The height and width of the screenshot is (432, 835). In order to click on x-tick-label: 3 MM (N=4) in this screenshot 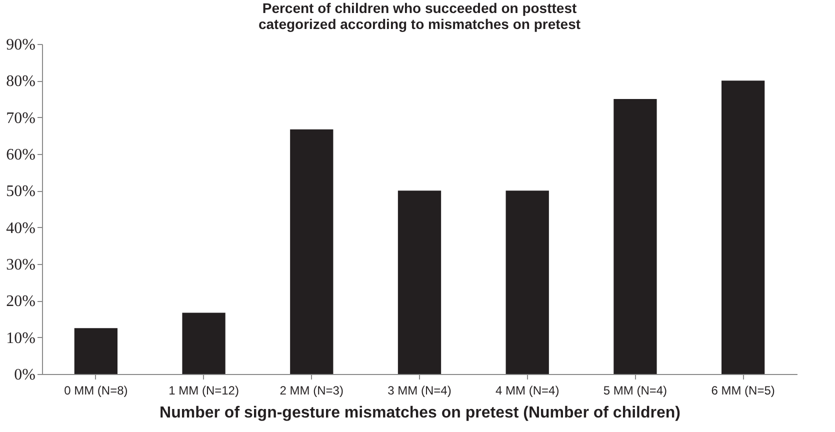, I will do `click(420, 391)`.